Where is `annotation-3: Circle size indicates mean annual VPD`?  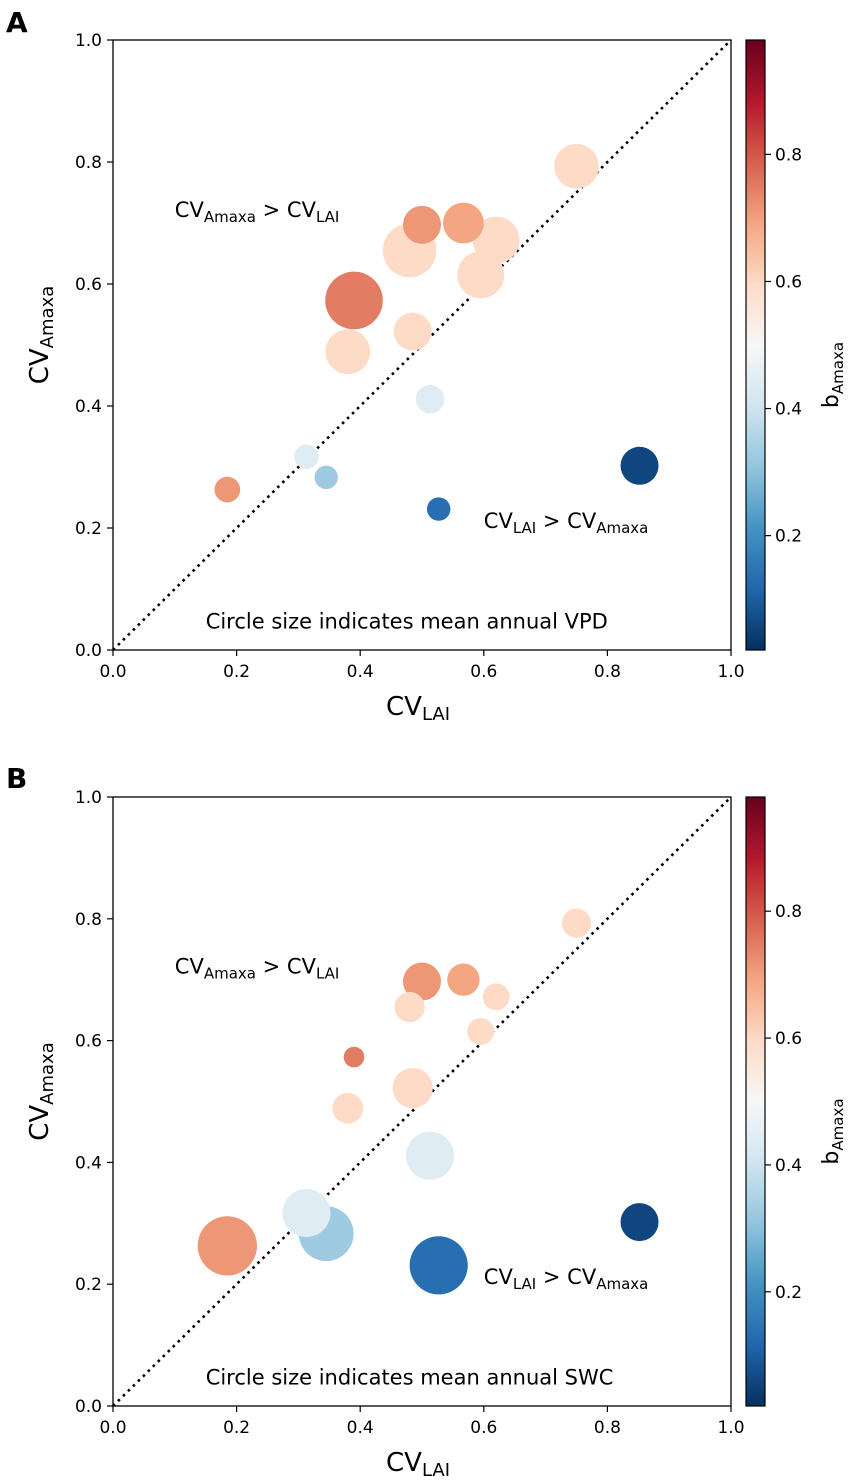
annotation-3: Circle size indicates mean annual VPD is located at coordinates (407, 622).